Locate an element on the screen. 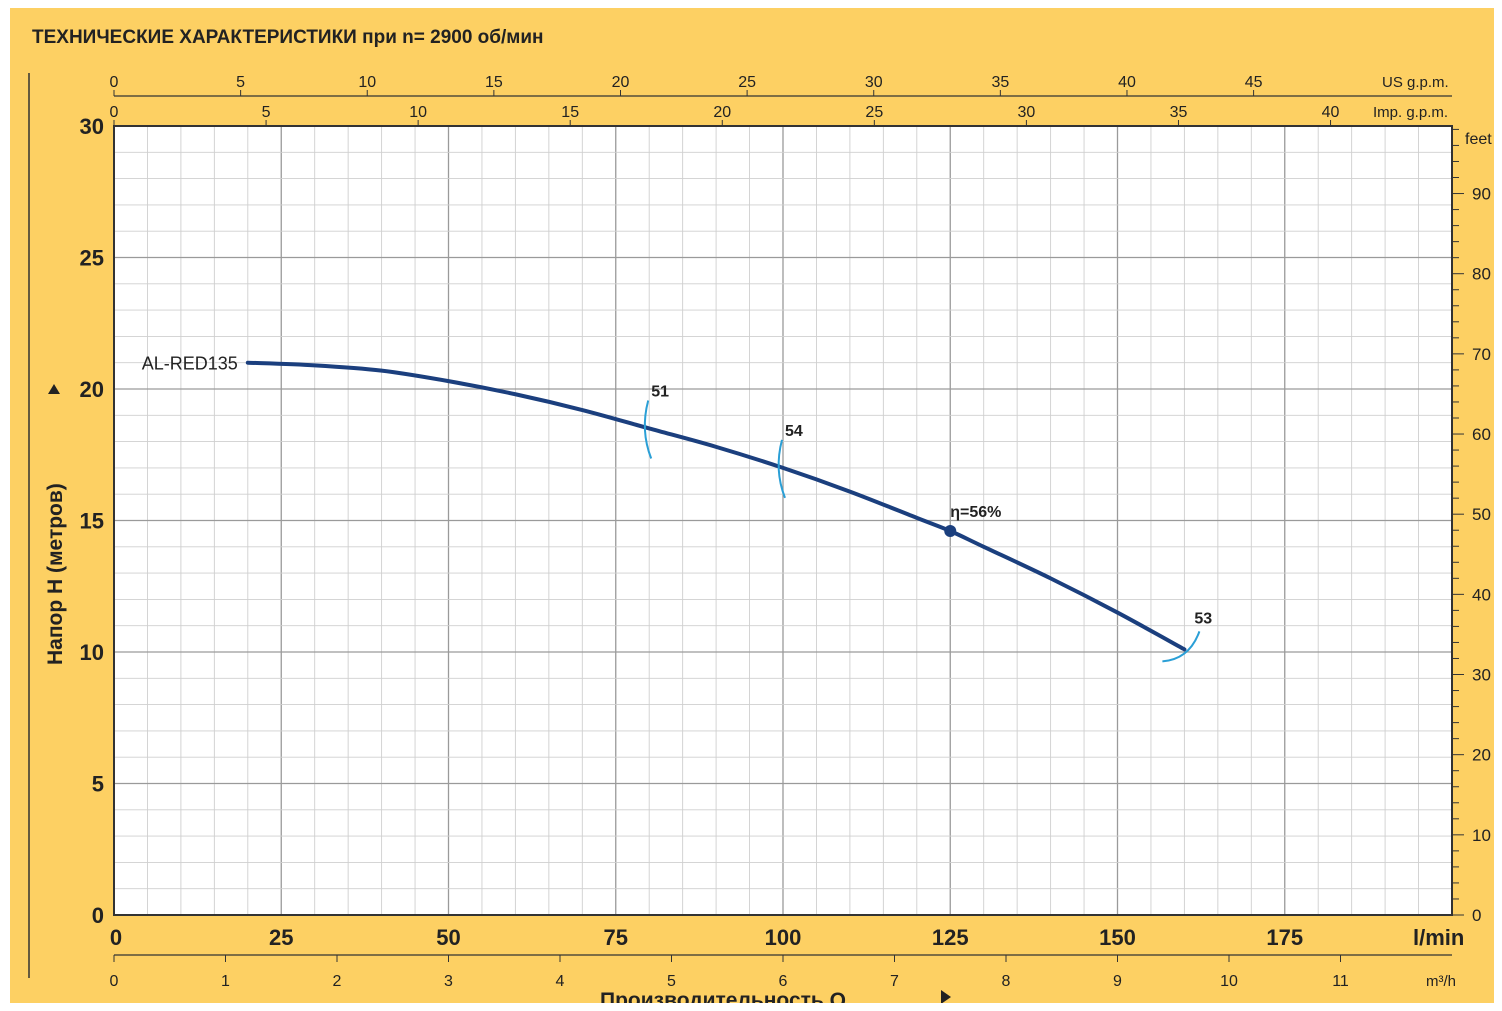  us-gpm-tick-label: 40 is located at coordinates (1127, 82).